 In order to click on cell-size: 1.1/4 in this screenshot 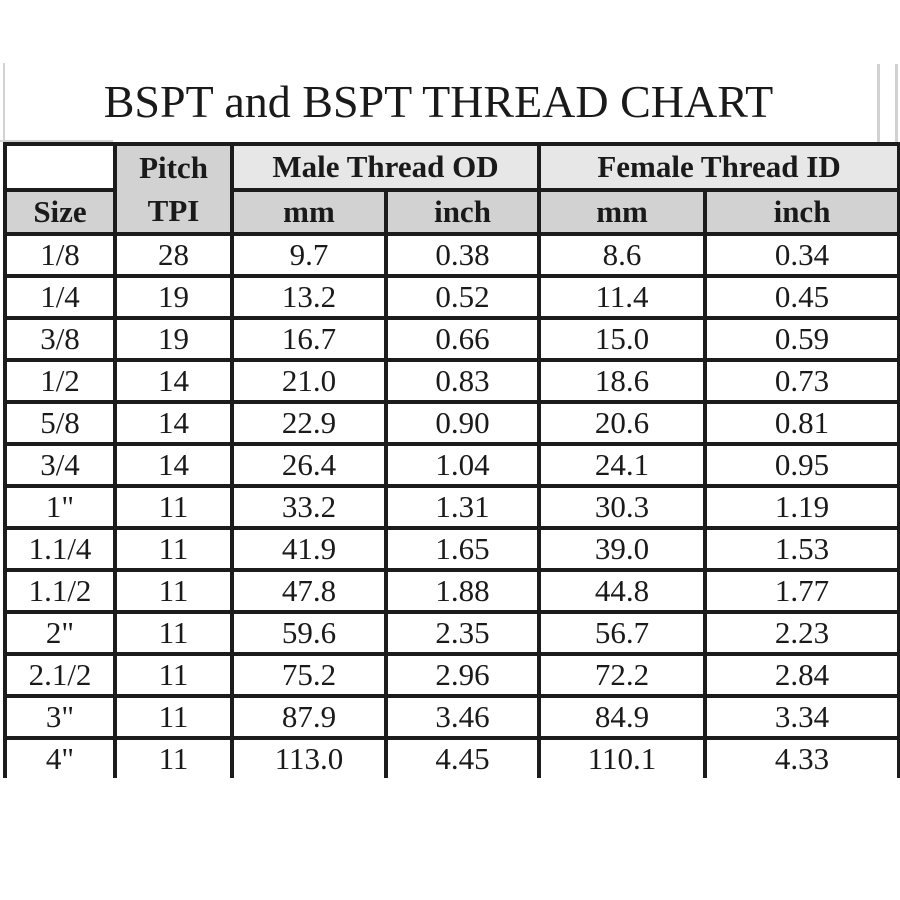, I will do `click(60, 549)`.